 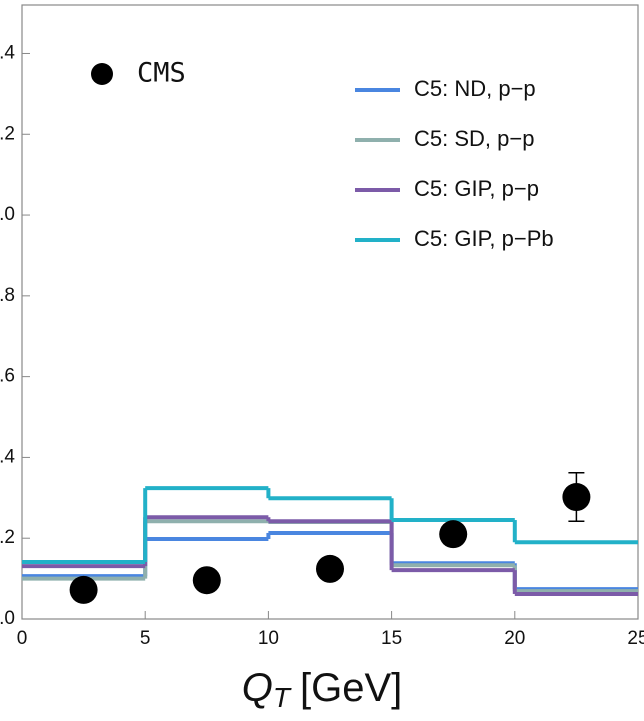 I want to click on x-tick-label: 25, so click(x=635, y=638).